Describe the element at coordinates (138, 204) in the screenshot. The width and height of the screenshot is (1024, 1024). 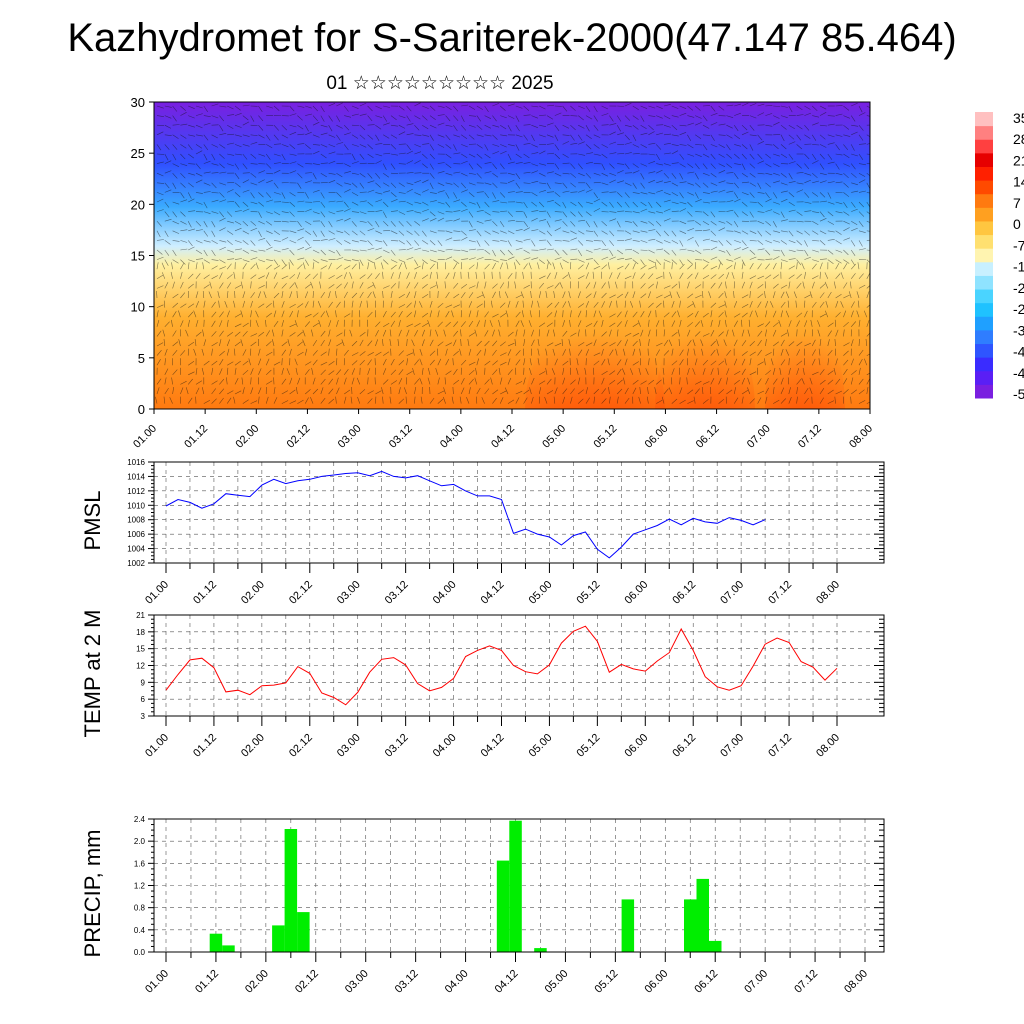
I see `heatmap-ytick-label: 20` at that location.